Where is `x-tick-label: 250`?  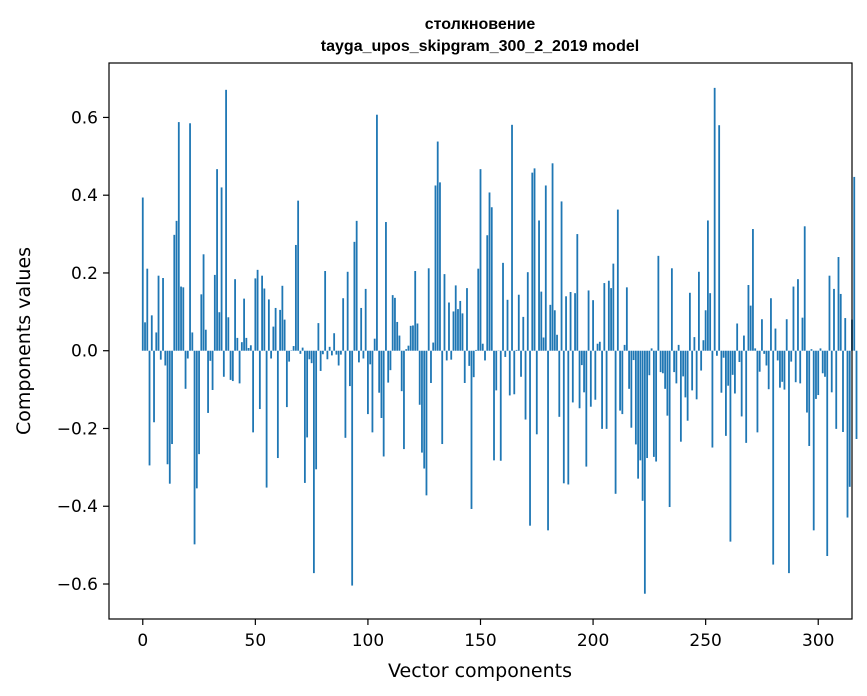 x-tick-label: 250 is located at coordinates (705, 641).